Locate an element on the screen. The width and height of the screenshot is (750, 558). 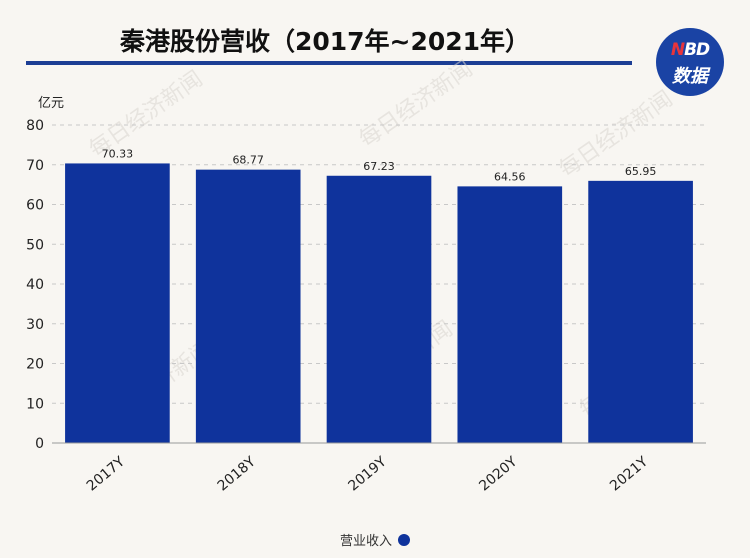
y-tick-label: 60 is located at coordinates (35, 206).